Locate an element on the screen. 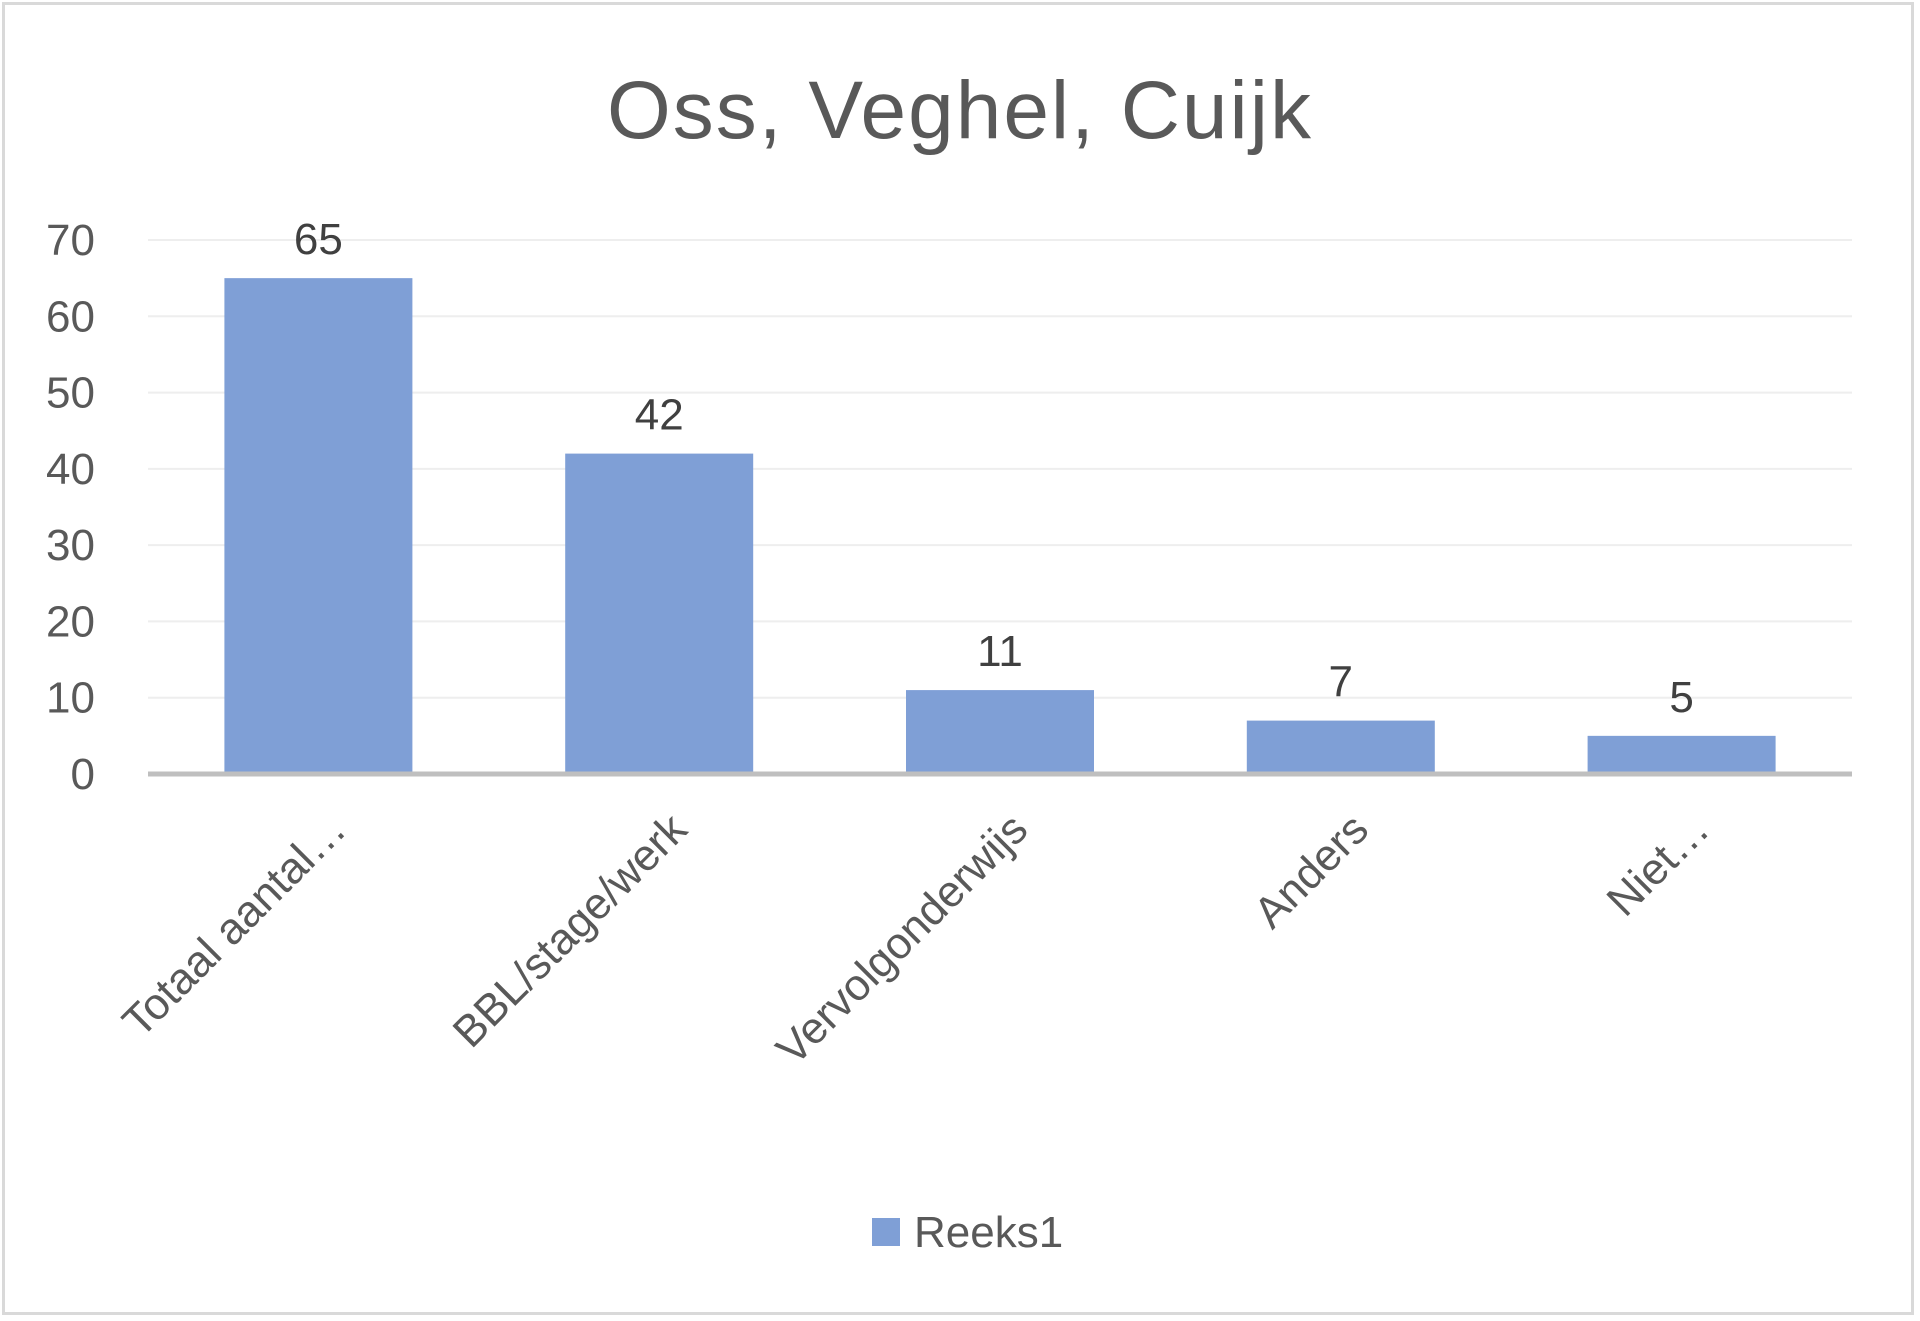 The height and width of the screenshot is (1321, 1920). x-tick-label-2: Vervolgonderwijs is located at coordinates (902, 939).